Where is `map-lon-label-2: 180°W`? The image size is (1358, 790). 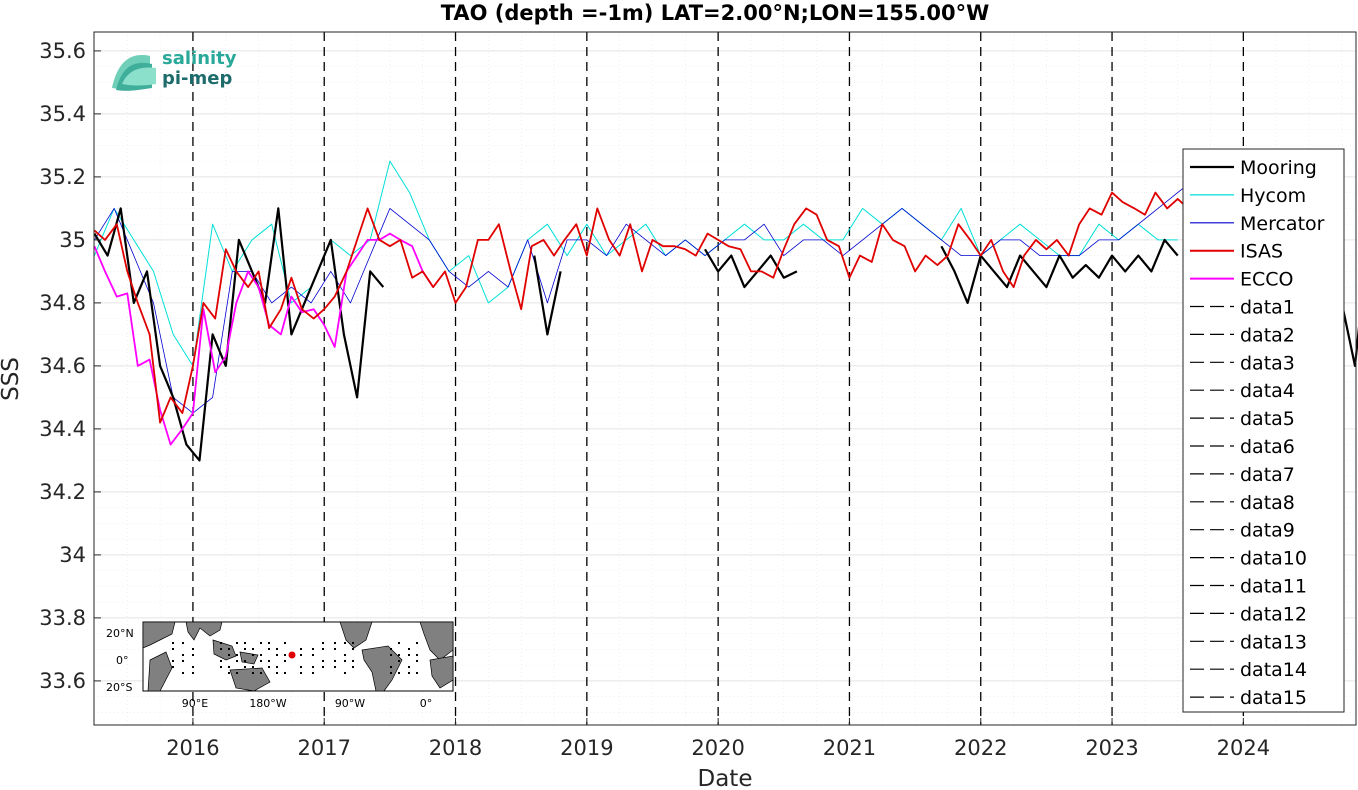
map-lon-label-2: 180°W is located at coordinates (267, 703).